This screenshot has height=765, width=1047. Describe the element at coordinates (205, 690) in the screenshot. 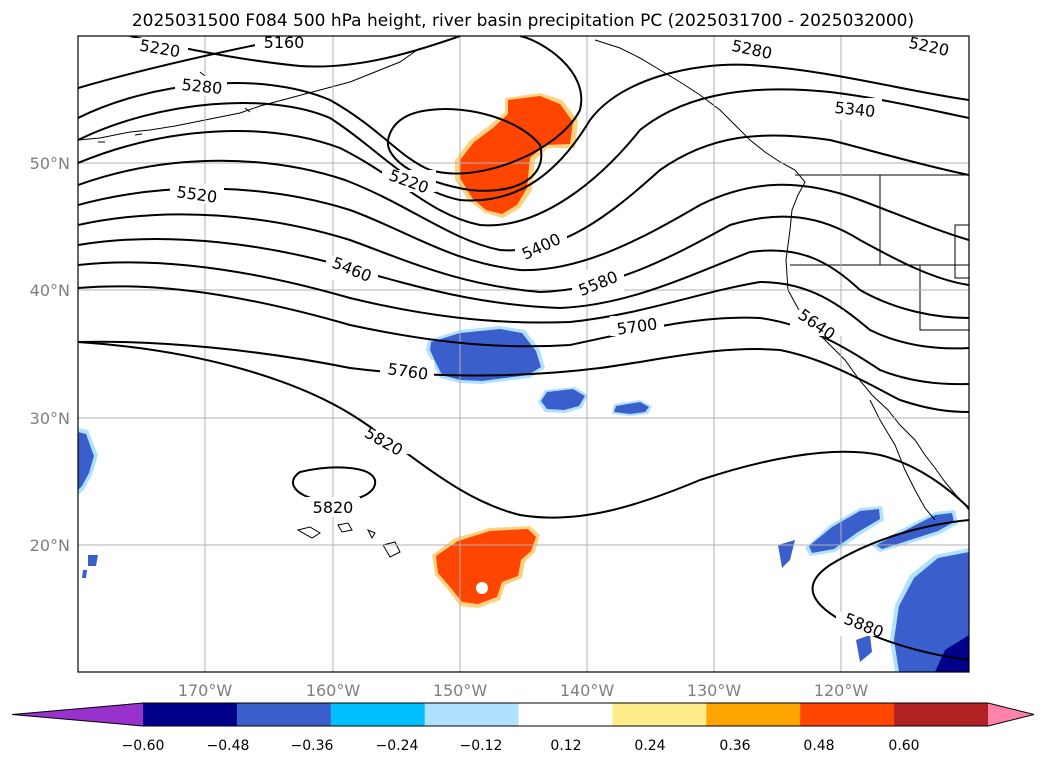

I see `lon-label: 170°W` at that location.